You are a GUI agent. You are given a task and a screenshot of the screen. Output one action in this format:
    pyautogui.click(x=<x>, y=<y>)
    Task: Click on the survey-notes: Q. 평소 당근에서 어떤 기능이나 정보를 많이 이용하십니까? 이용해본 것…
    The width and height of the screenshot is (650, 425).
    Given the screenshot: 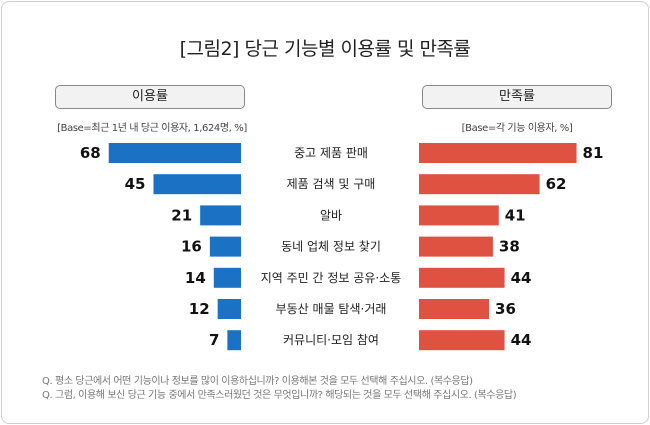 What is the action you would take?
    pyautogui.click(x=279, y=389)
    